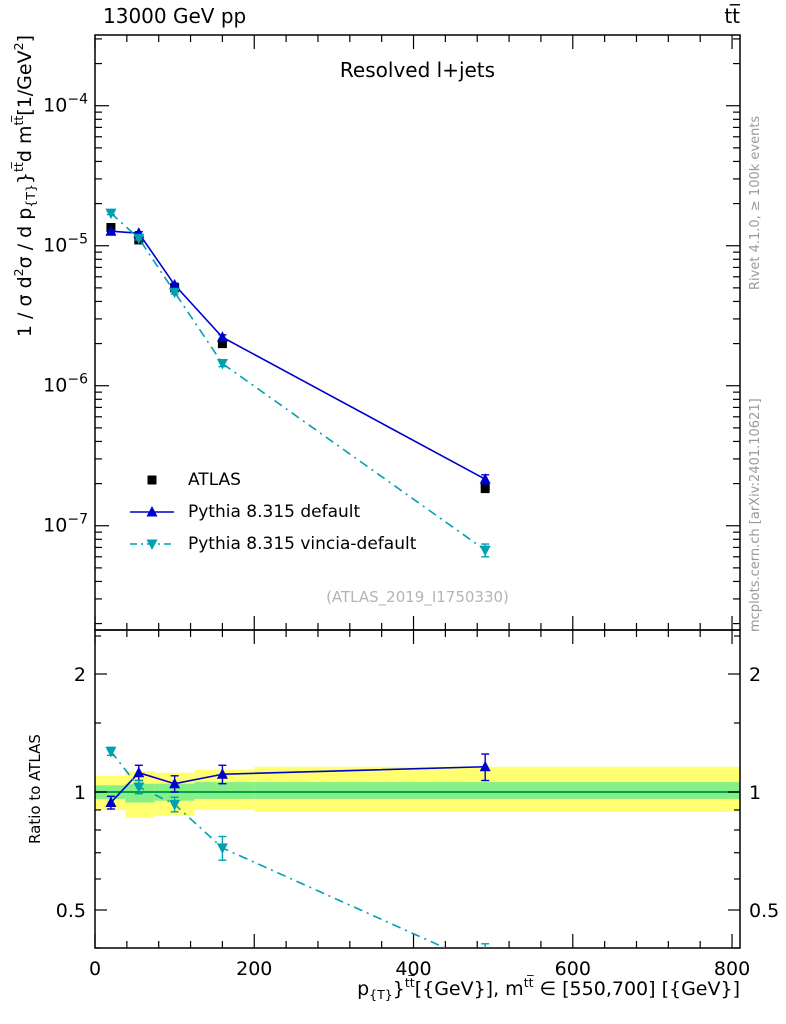 Image resolution: width=786 pixels, height=1024 pixels. What do you see at coordinates (35, 789) in the screenshot?
I see `ratio-axis-title: Ratio to ATLAS` at bounding box center [35, 789].